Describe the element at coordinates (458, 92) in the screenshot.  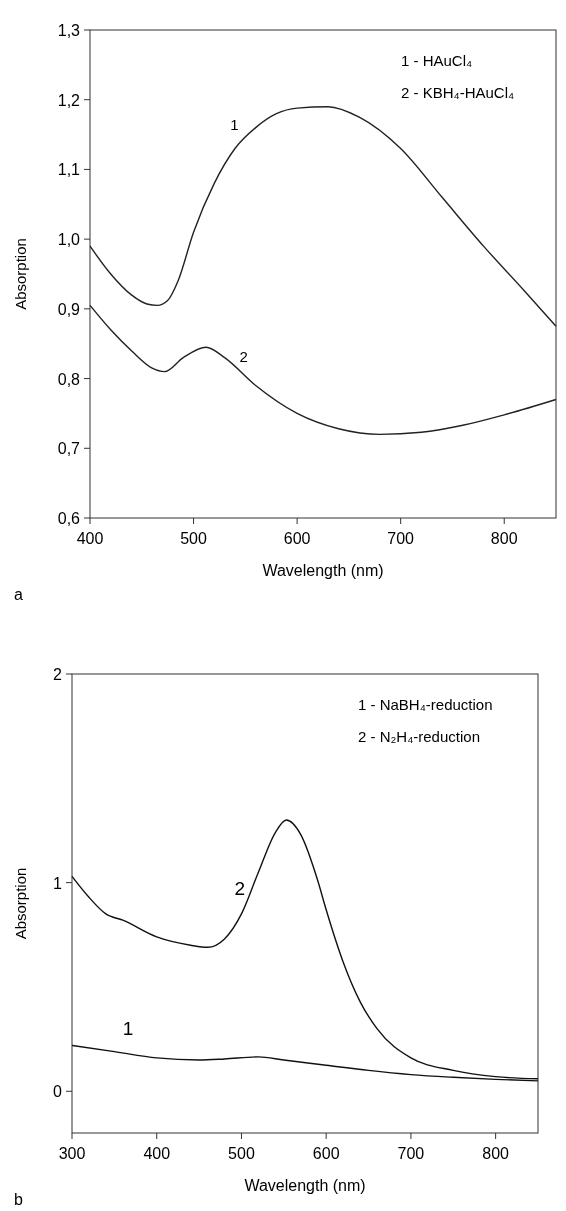
I see `annotation: 2 - KBH₄-HAuCl₄` at that location.